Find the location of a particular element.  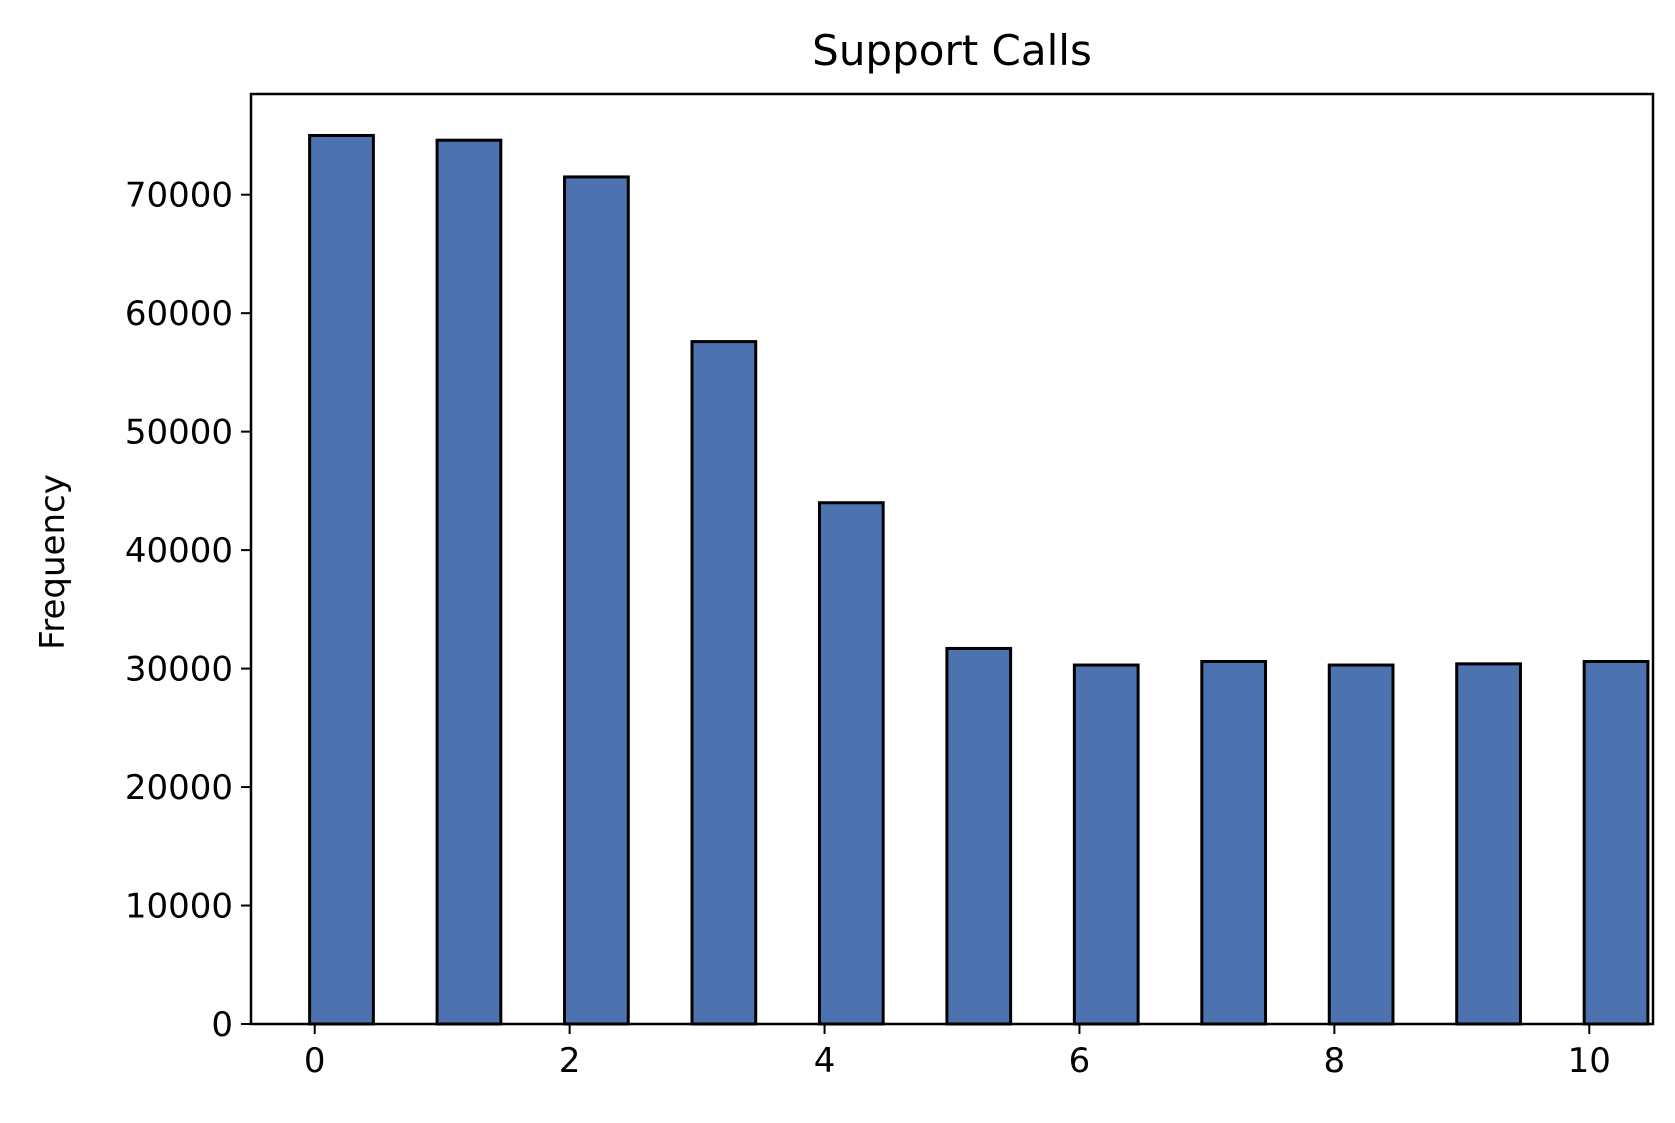

x-tick-label: 0 is located at coordinates (315, 1061).